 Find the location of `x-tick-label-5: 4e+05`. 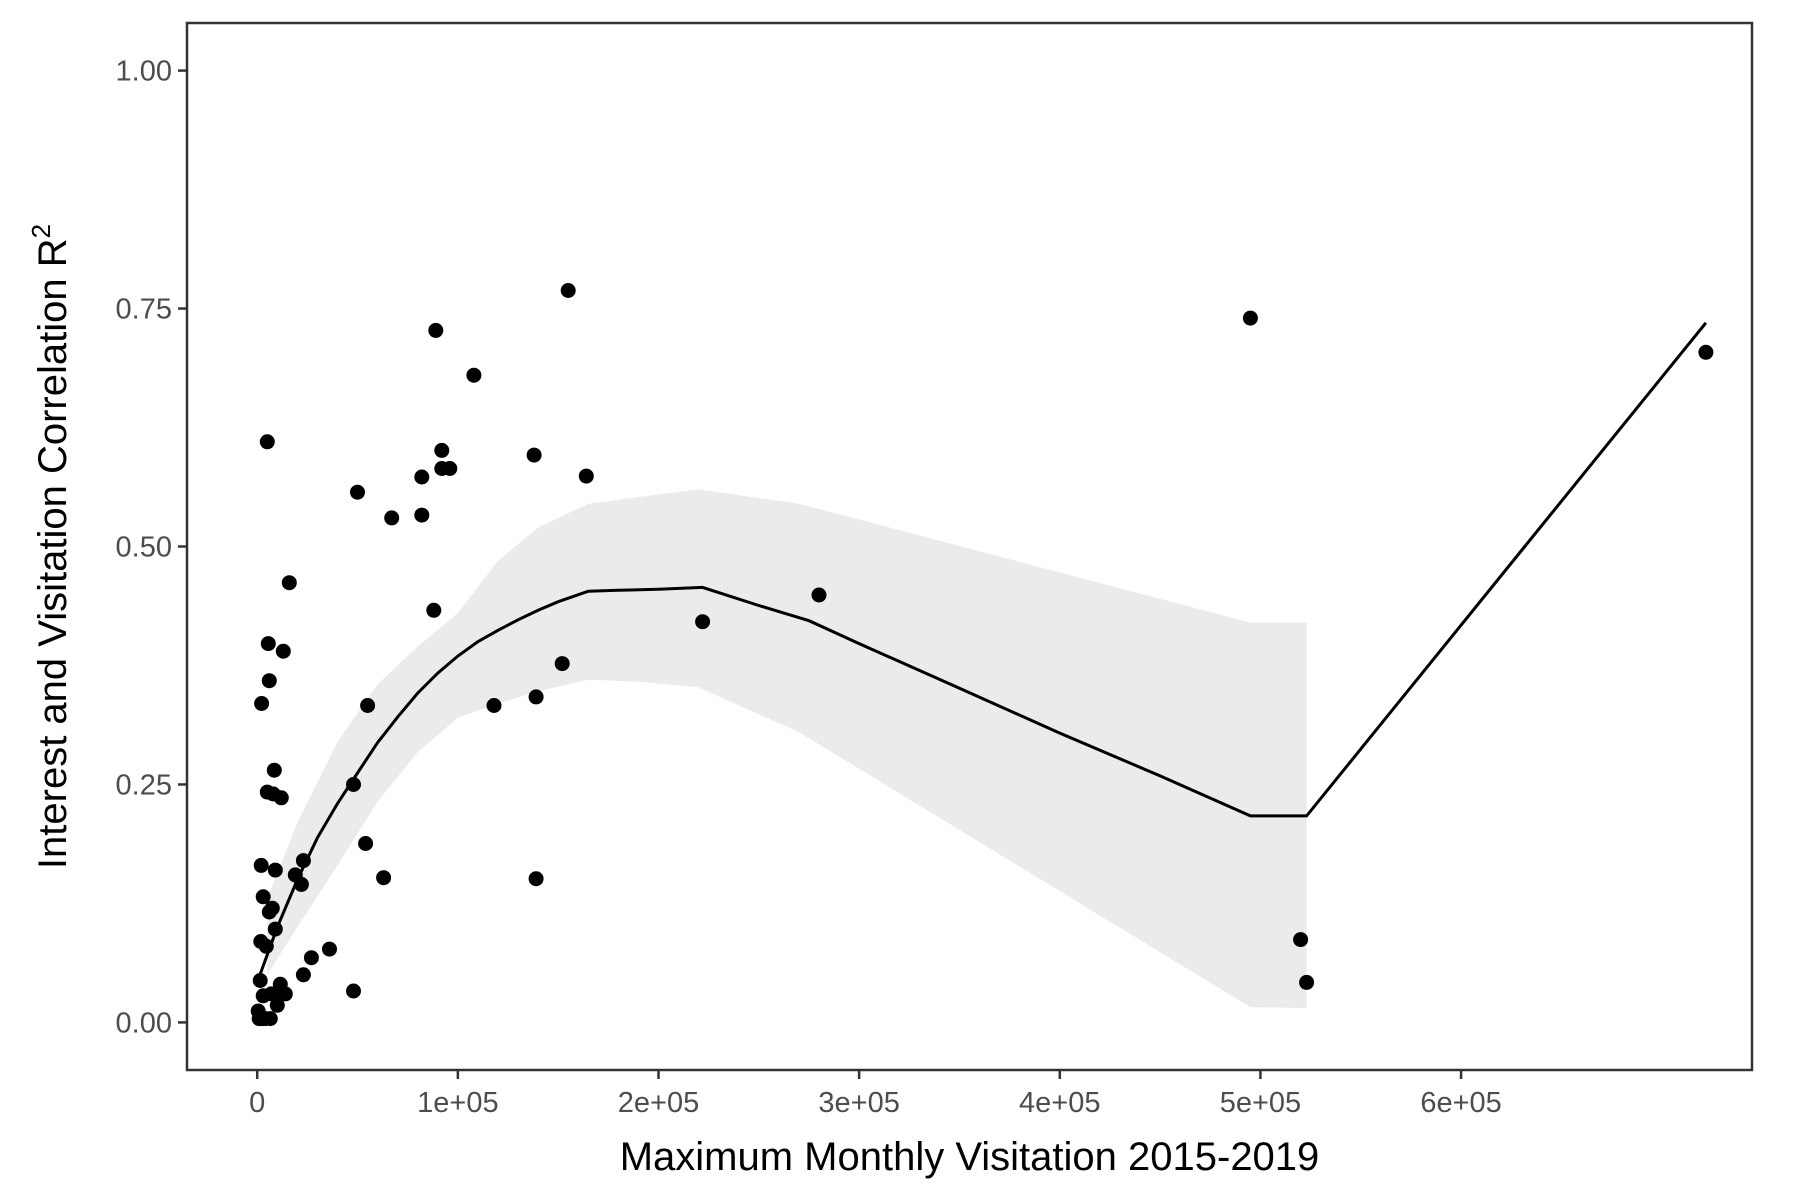

x-tick-label-5: 4e+05 is located at coordinates (1059, 1103).